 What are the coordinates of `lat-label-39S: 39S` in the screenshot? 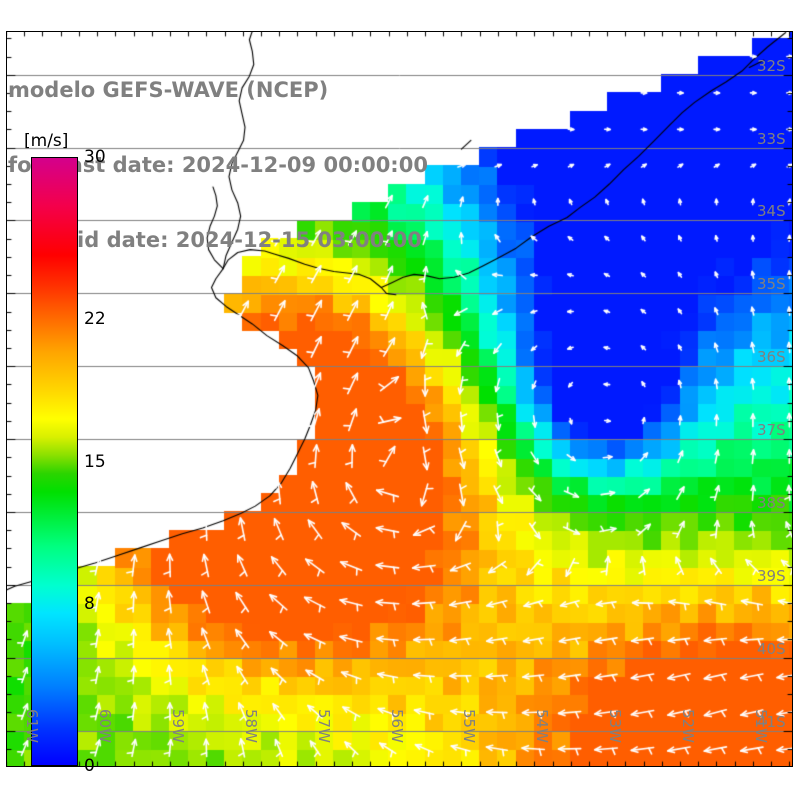 It's located at (771, 575).